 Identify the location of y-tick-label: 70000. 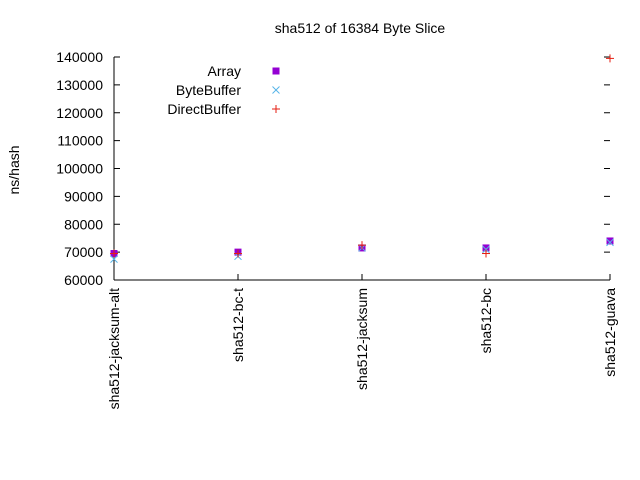
(83, 252).